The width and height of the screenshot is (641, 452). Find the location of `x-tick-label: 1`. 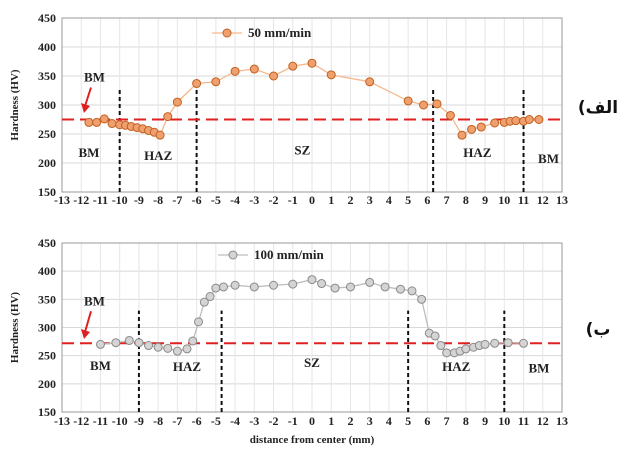

x-tick-label: 1 is located at coordinates (331, 421).